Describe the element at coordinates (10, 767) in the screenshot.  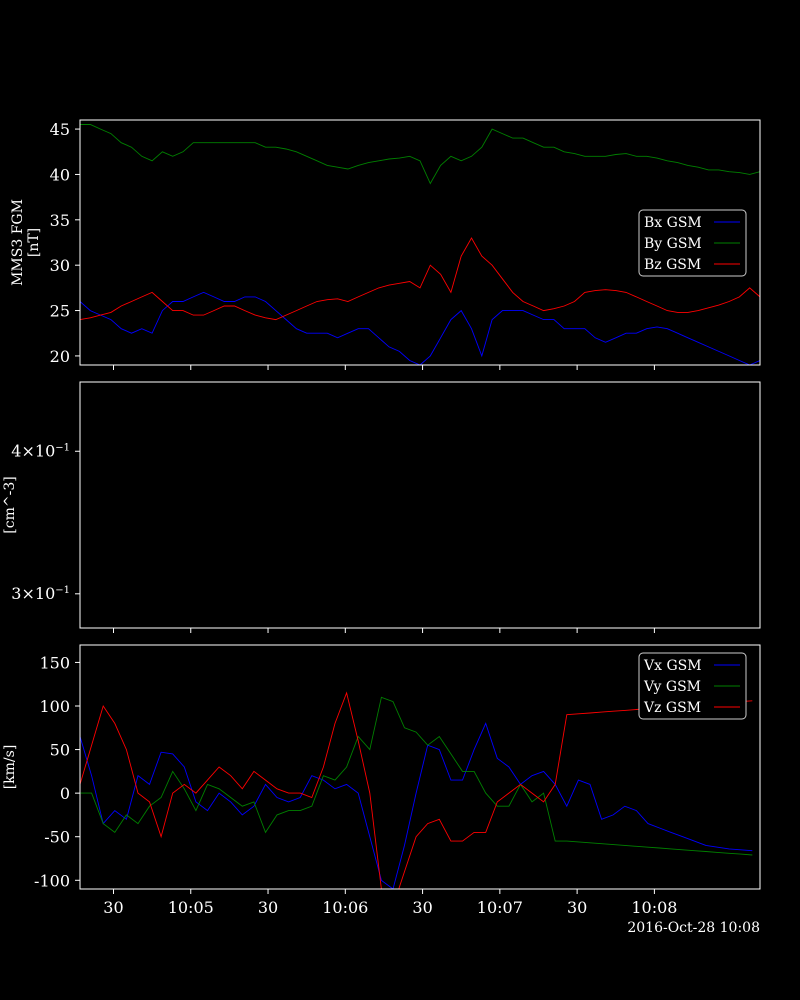
I see `y-axis-label: [km/s]` at that location.